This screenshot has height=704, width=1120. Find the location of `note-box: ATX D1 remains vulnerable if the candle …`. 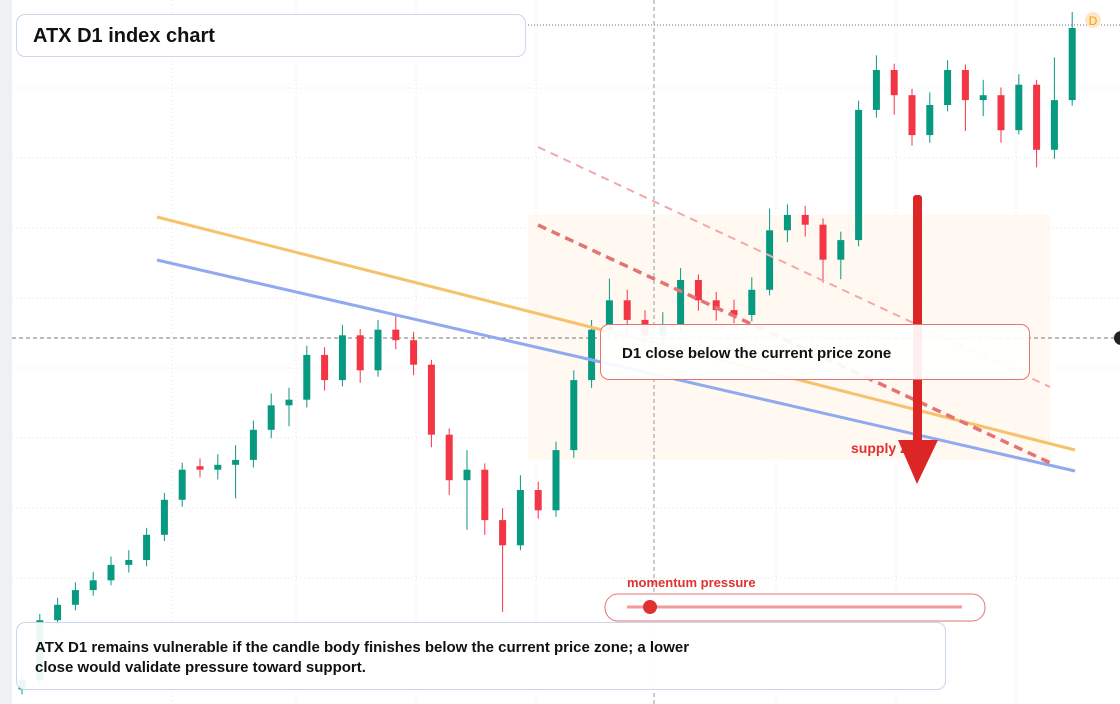

note-box: ATX D1 remains vulnerable if the candle … is located at coordinates (481, 656).